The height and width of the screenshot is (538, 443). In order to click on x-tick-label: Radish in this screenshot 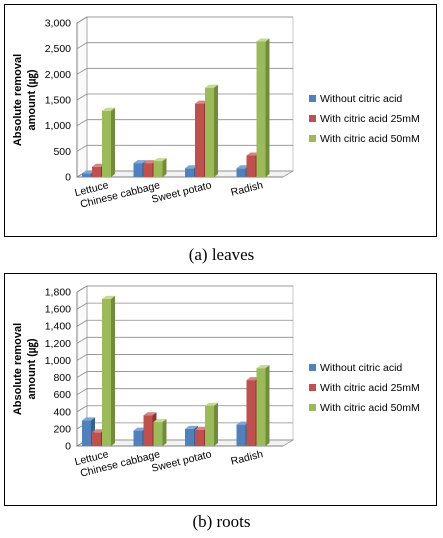, I will do `click(247, 458)`.